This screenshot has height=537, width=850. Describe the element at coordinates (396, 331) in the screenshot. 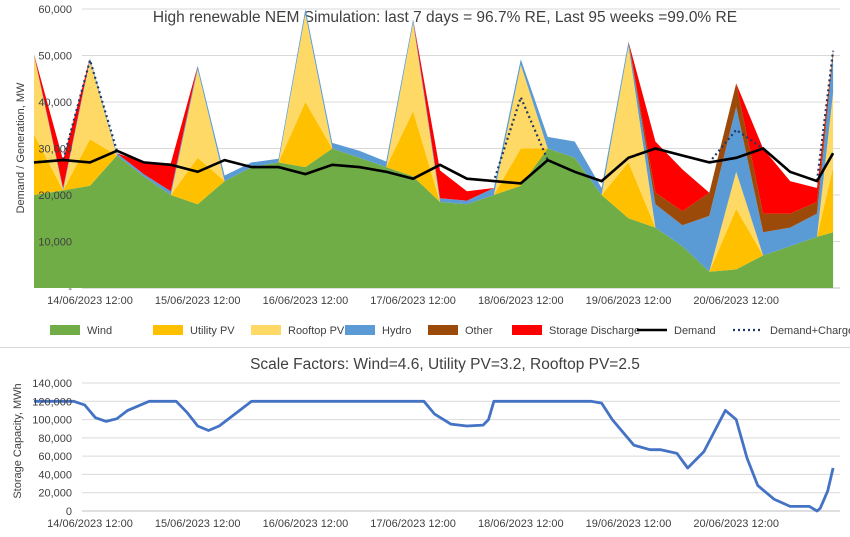

I see `legend-label: Hydro` at that location.